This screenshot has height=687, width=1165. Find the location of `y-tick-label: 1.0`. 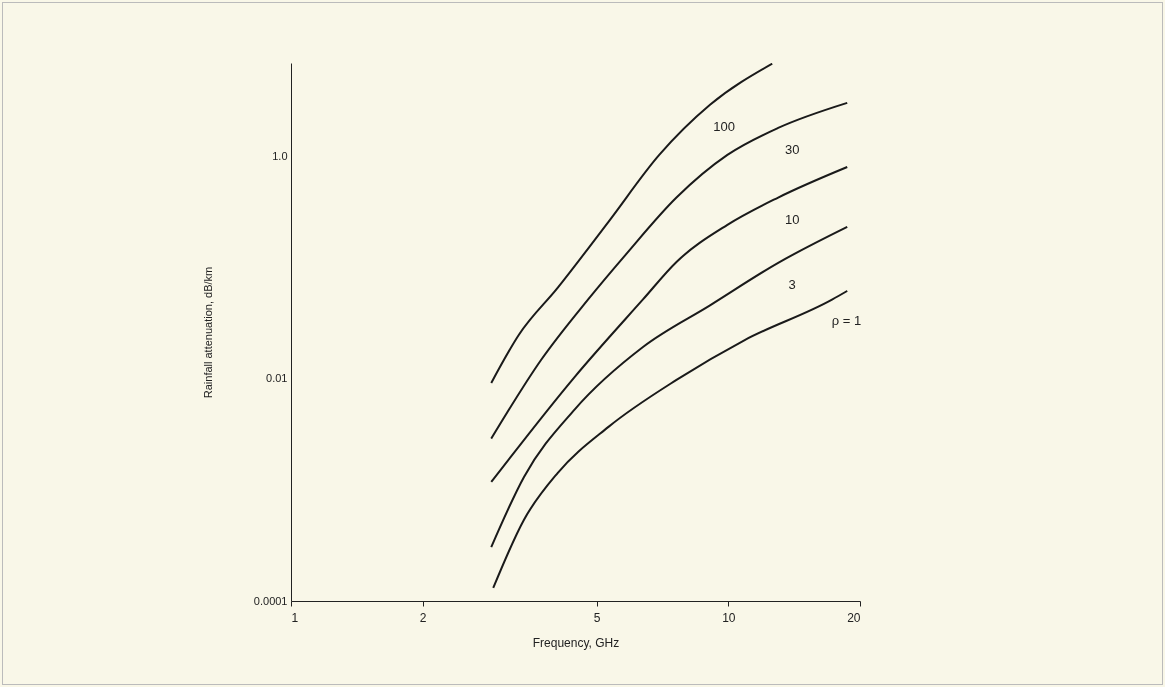

y-tick-label: 1.0 is located at coordinates (280, 156).